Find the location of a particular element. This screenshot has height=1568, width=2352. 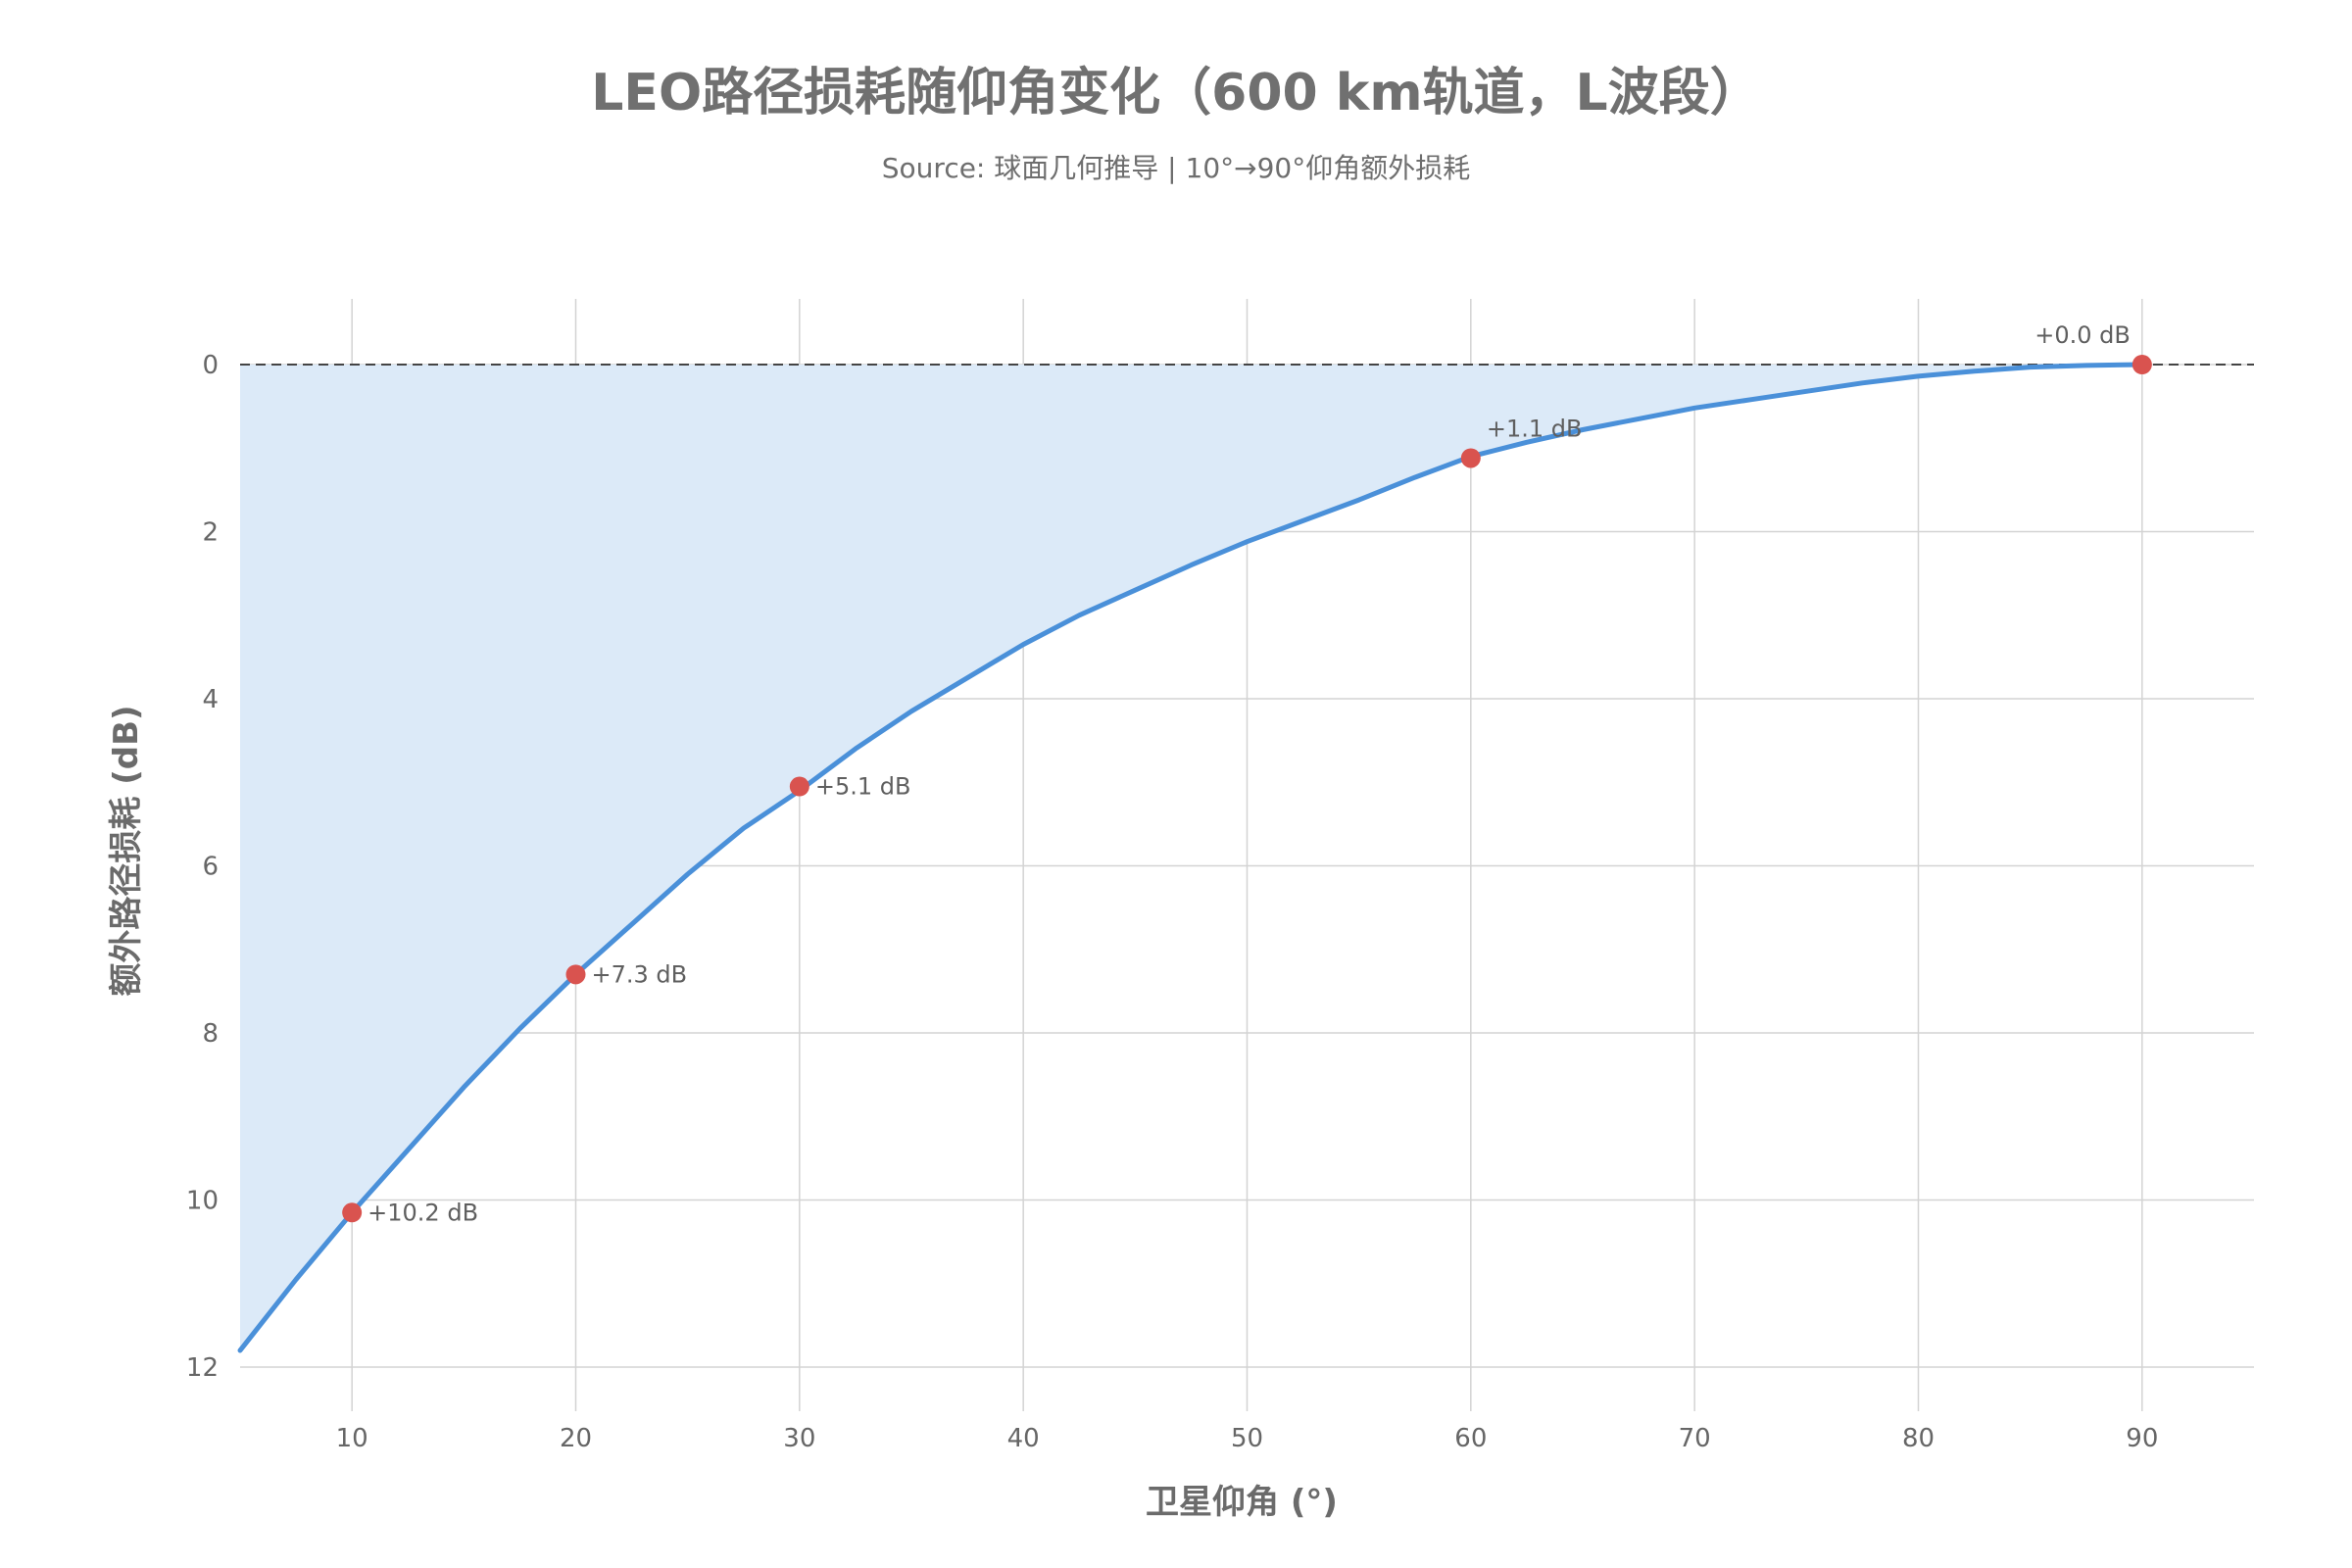

y-tick-label: 10 is located at coordinates (202, 1201).